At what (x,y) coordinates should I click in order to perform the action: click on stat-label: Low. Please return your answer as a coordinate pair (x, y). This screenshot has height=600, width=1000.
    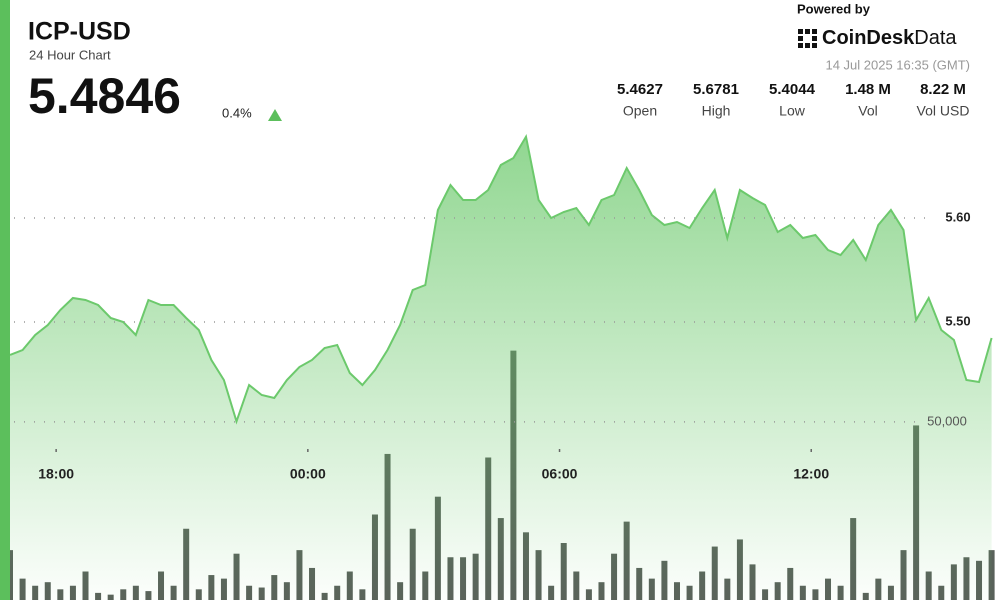
    Looking at the image, I should click on (792, 111).